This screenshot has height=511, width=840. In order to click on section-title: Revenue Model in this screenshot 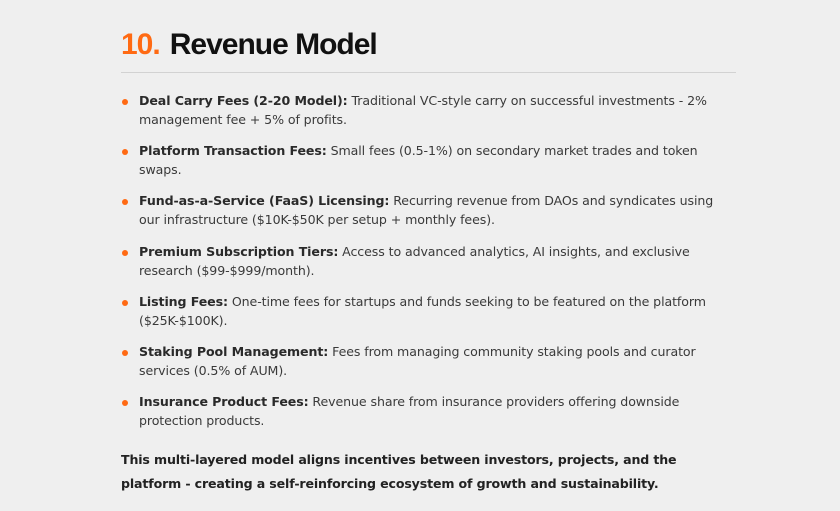, I will do `click(273, 44)`.